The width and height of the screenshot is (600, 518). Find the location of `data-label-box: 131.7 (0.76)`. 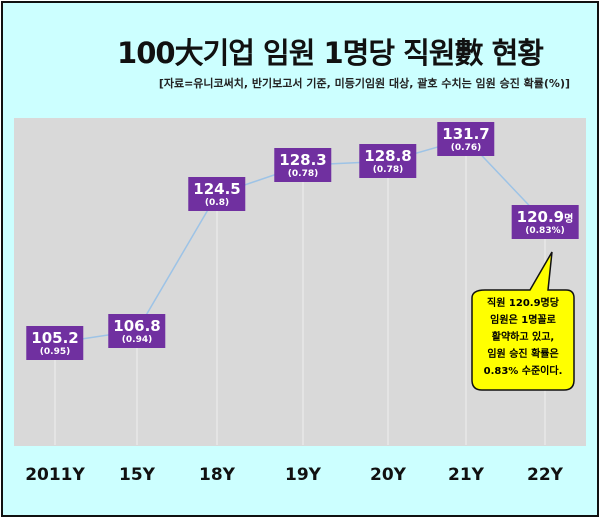

data-label-box: 131.7 (0.76) is located at coordinates (466, 138).